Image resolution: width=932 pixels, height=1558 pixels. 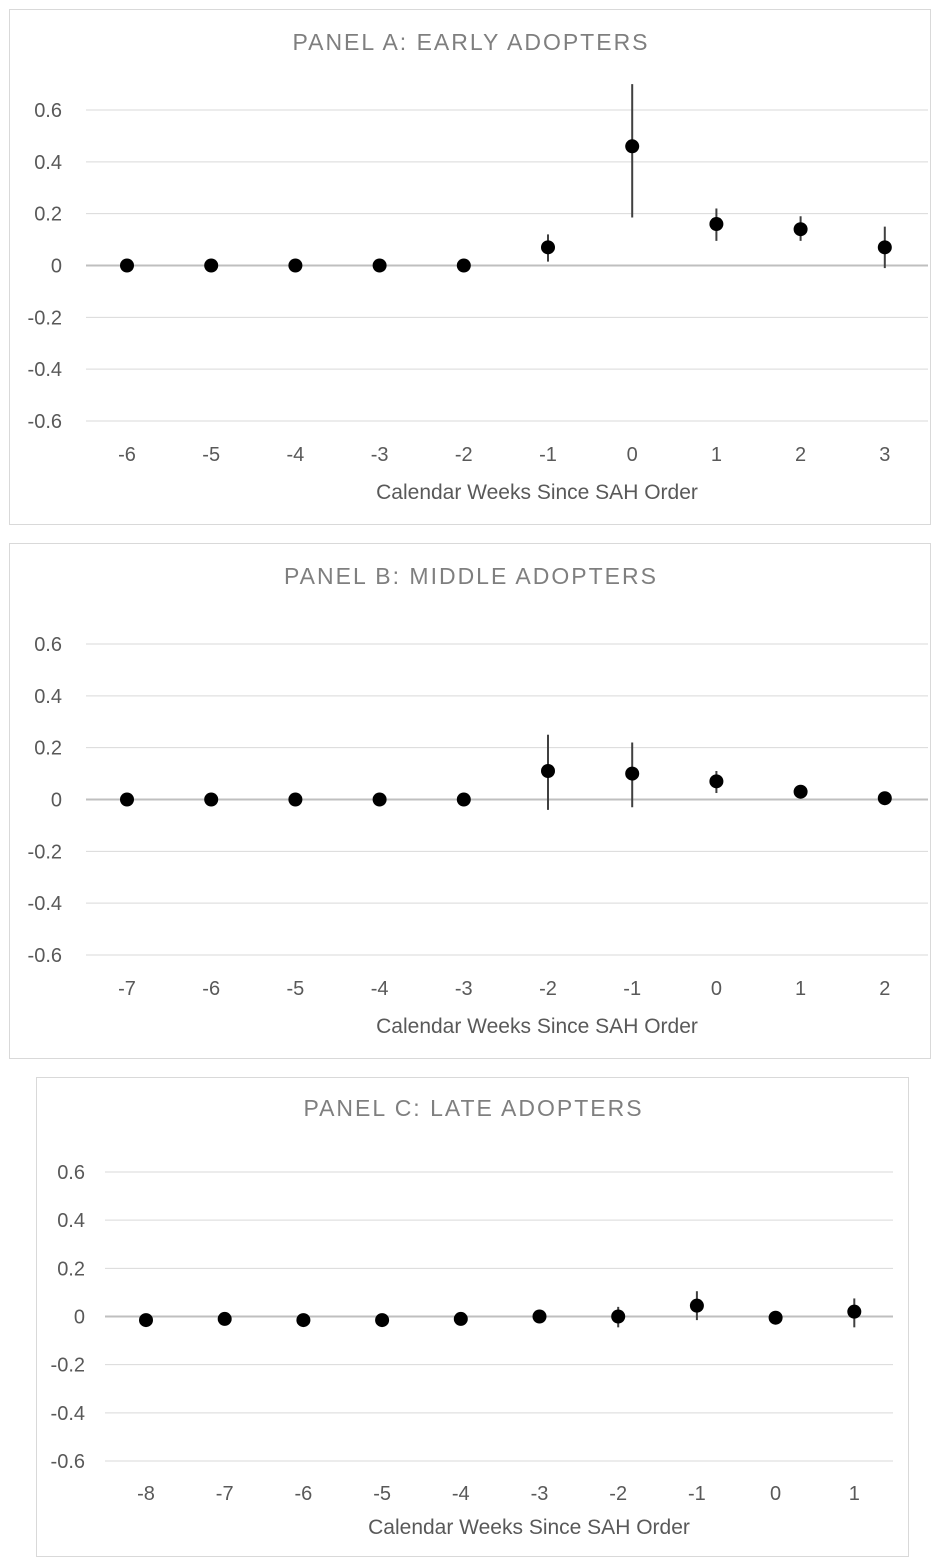 What do you see at coordinates (471, 576) in the screenshot?
I see `chart-title: PANEL B: MIDDLE ADOPTERS` at bounding box center [471, 576].